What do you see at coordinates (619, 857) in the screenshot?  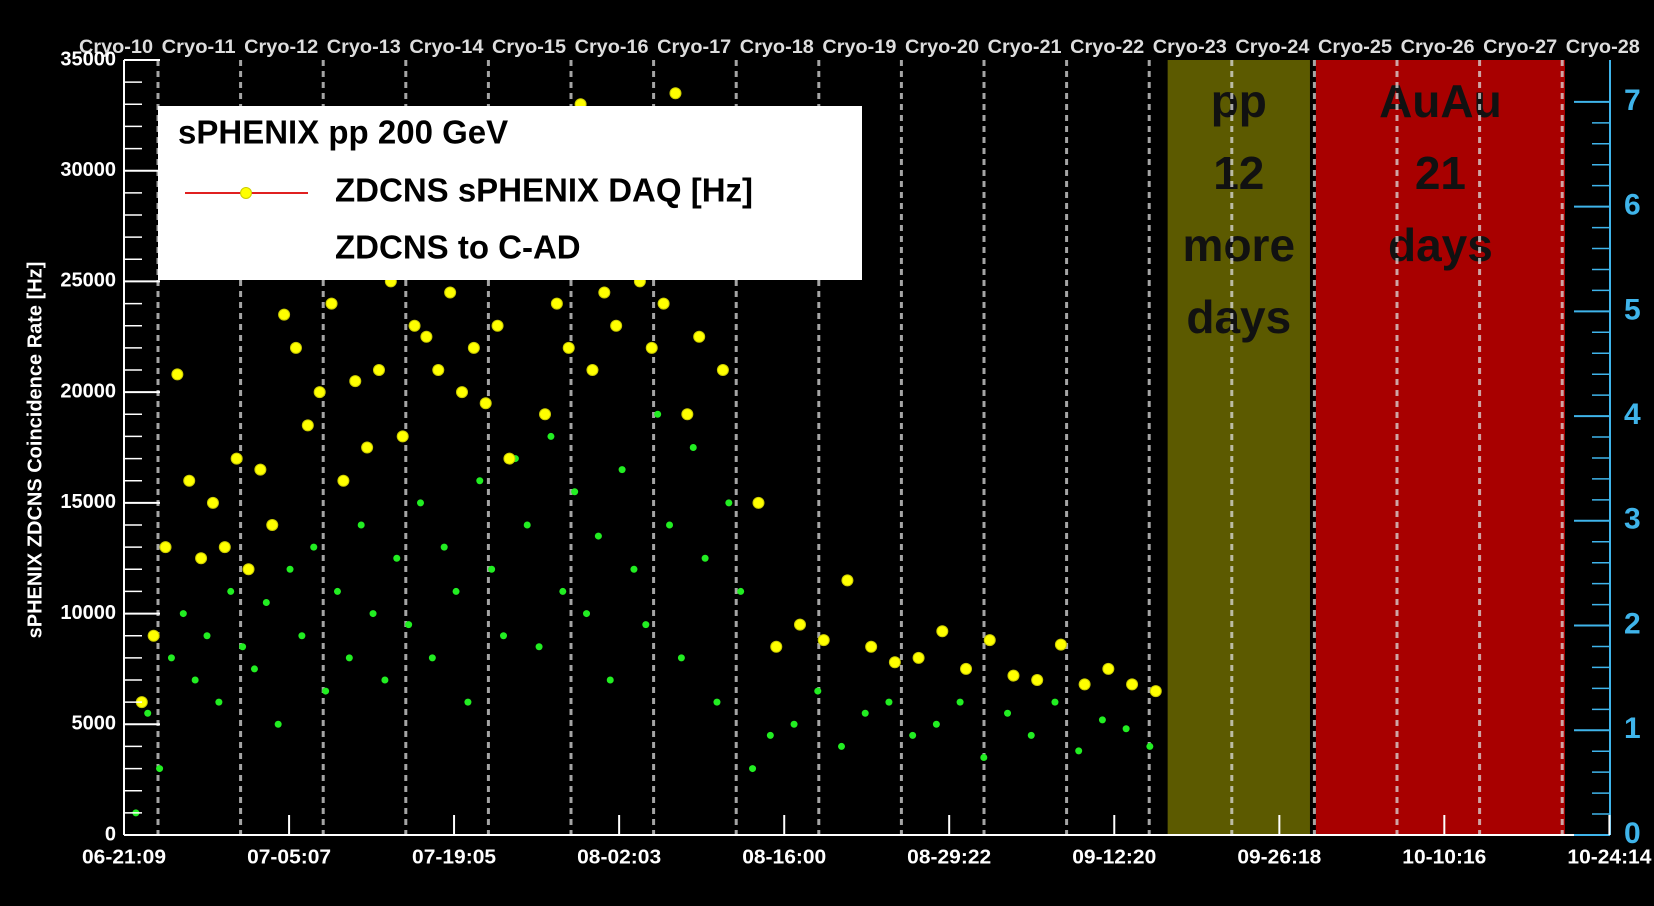 I see `x-tick-label: 08-02:03` at bounding box center [619, 857].